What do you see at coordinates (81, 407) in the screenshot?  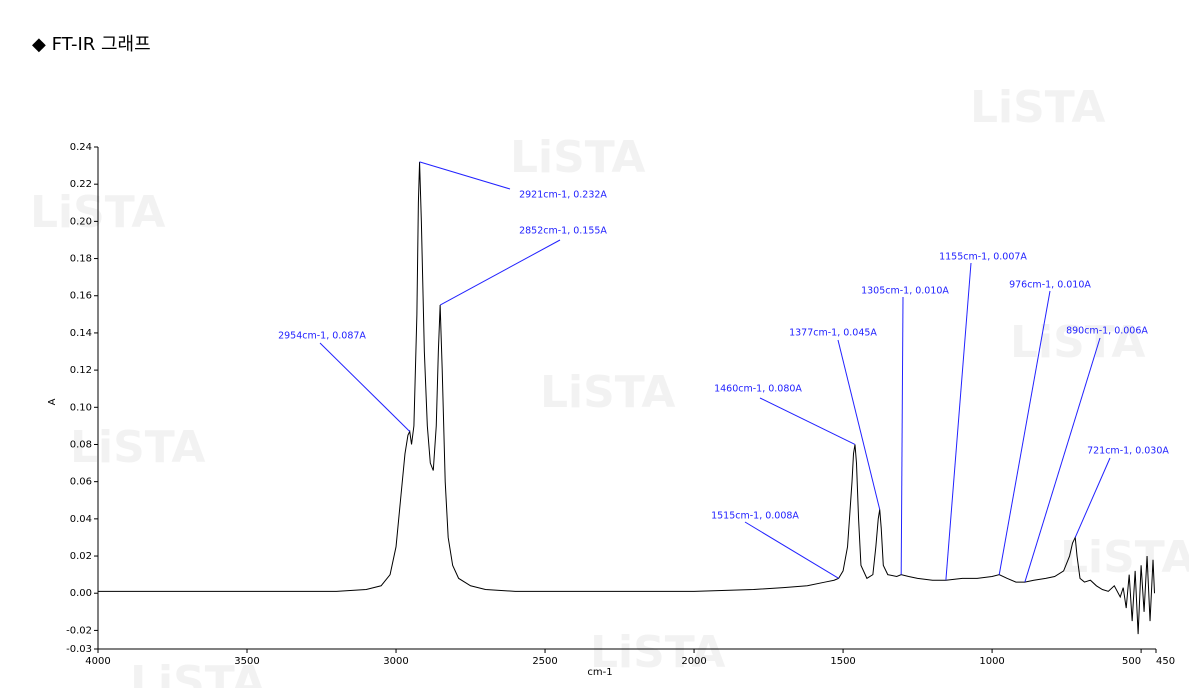 I see `y-tick-label: 0.10` at bounding box center [81, 407].